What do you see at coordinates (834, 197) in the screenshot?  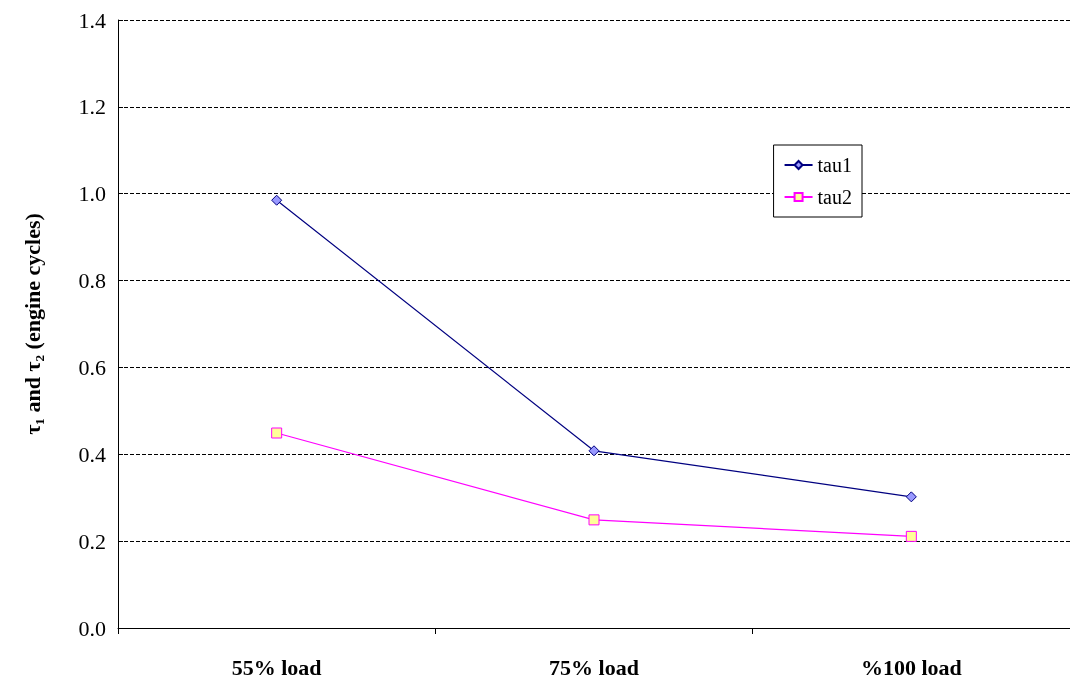 I see `legend-label: tau2` at bounding box center [834, 197].